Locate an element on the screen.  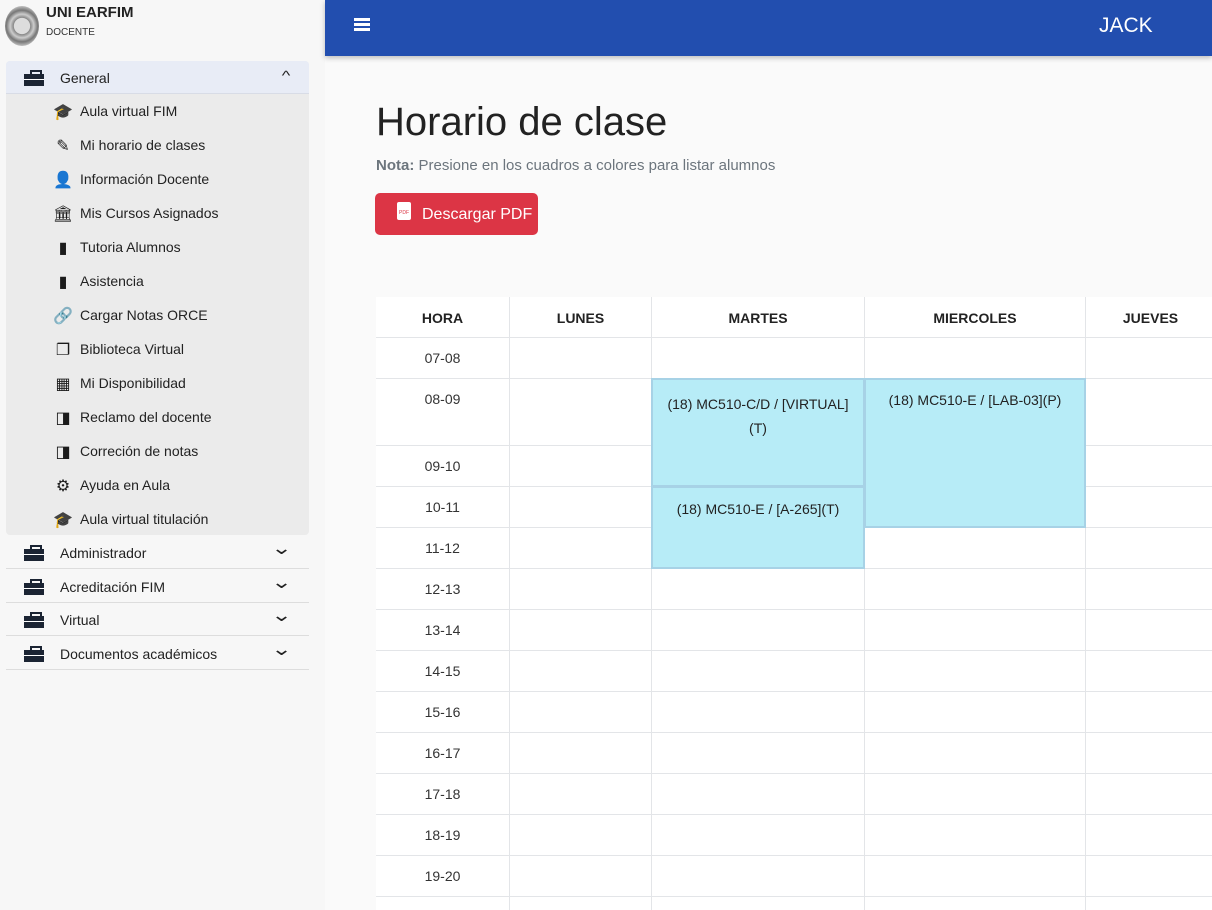
sidebar-item: 👤 Información Docente is located at coordinates (177, 180).